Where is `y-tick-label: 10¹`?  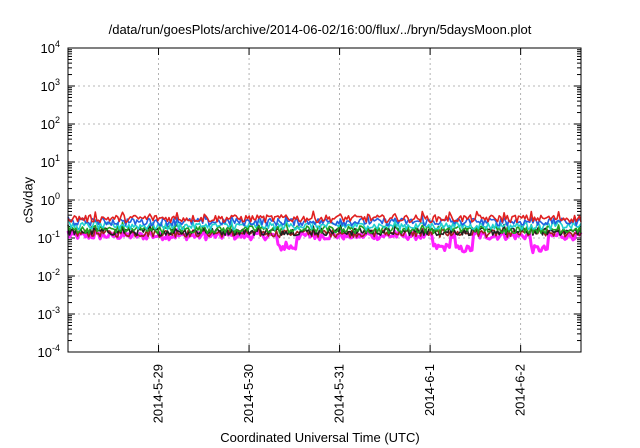 y-tick-label: 10¹ is located at coordinates (50, 161).